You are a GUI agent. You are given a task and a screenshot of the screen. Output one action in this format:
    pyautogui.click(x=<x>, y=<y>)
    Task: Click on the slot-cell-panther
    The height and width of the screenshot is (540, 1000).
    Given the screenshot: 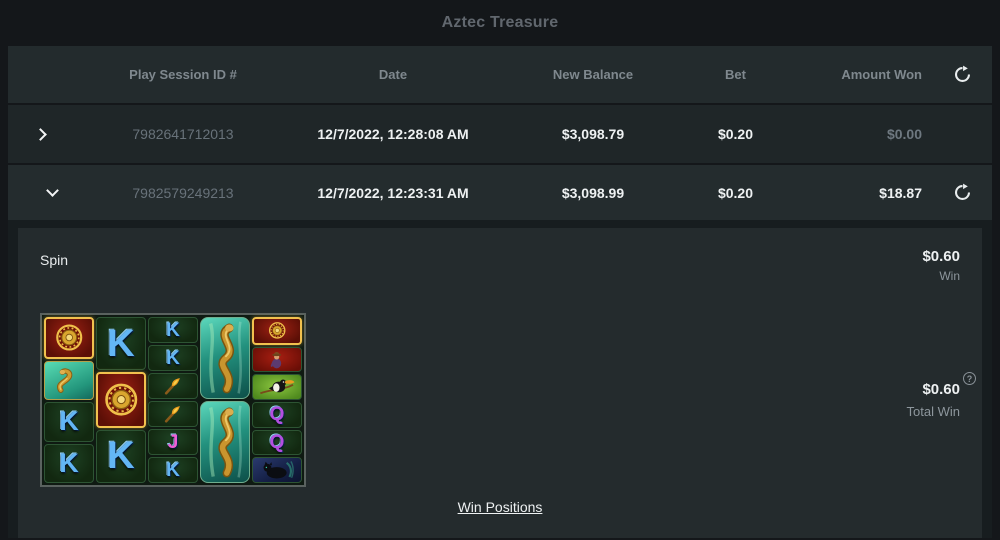 What is the action you would take?
    pyautogui.click(x=277, y=470)
    